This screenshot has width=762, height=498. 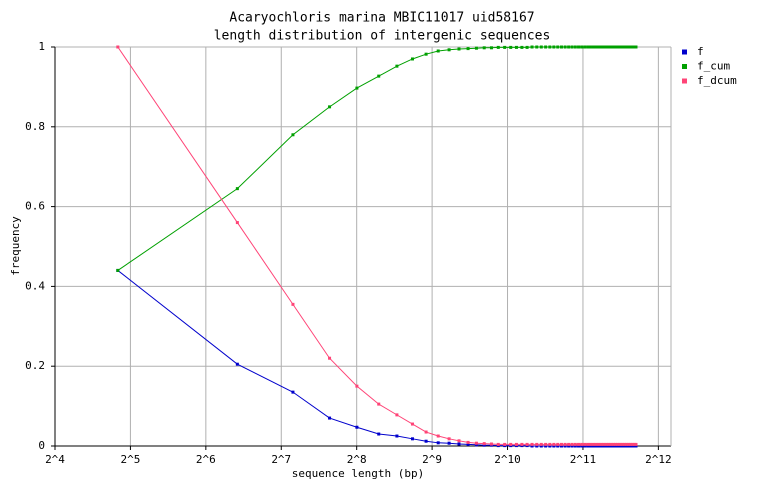 What do you see at coordinates (658, 459) in the screenshot?
I see `x-tick-label: 2^12` at bounding box center [658, 459].